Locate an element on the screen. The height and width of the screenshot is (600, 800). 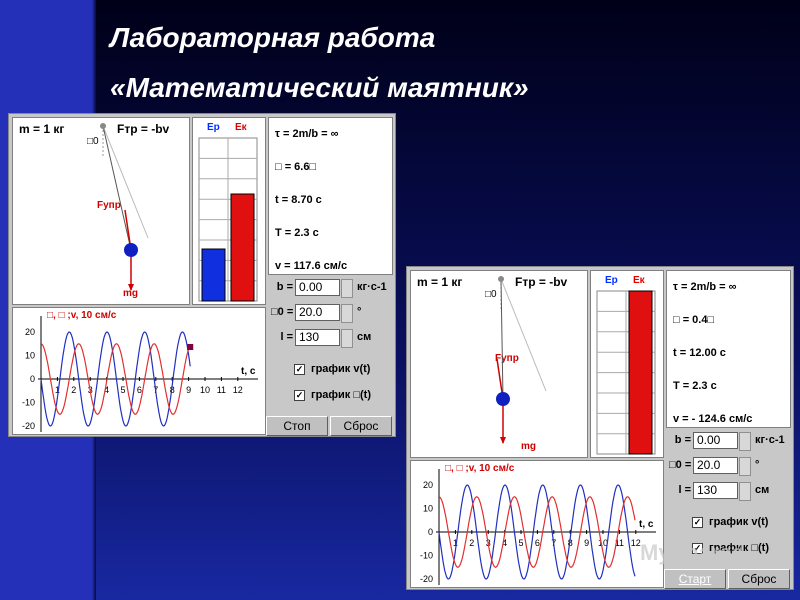
readout: t = 12.00 с is located at coordinates (699, 353).